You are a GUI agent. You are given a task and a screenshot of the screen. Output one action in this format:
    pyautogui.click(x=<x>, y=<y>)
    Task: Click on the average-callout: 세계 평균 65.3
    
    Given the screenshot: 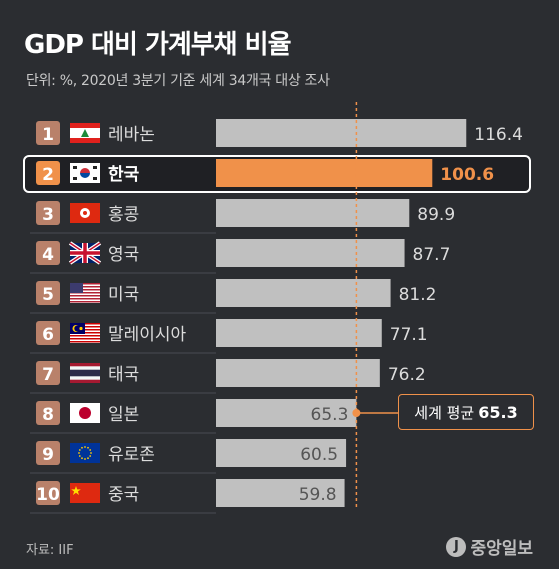 What is the action you would take?
    pyautogui.click(x=466, y=412)
    